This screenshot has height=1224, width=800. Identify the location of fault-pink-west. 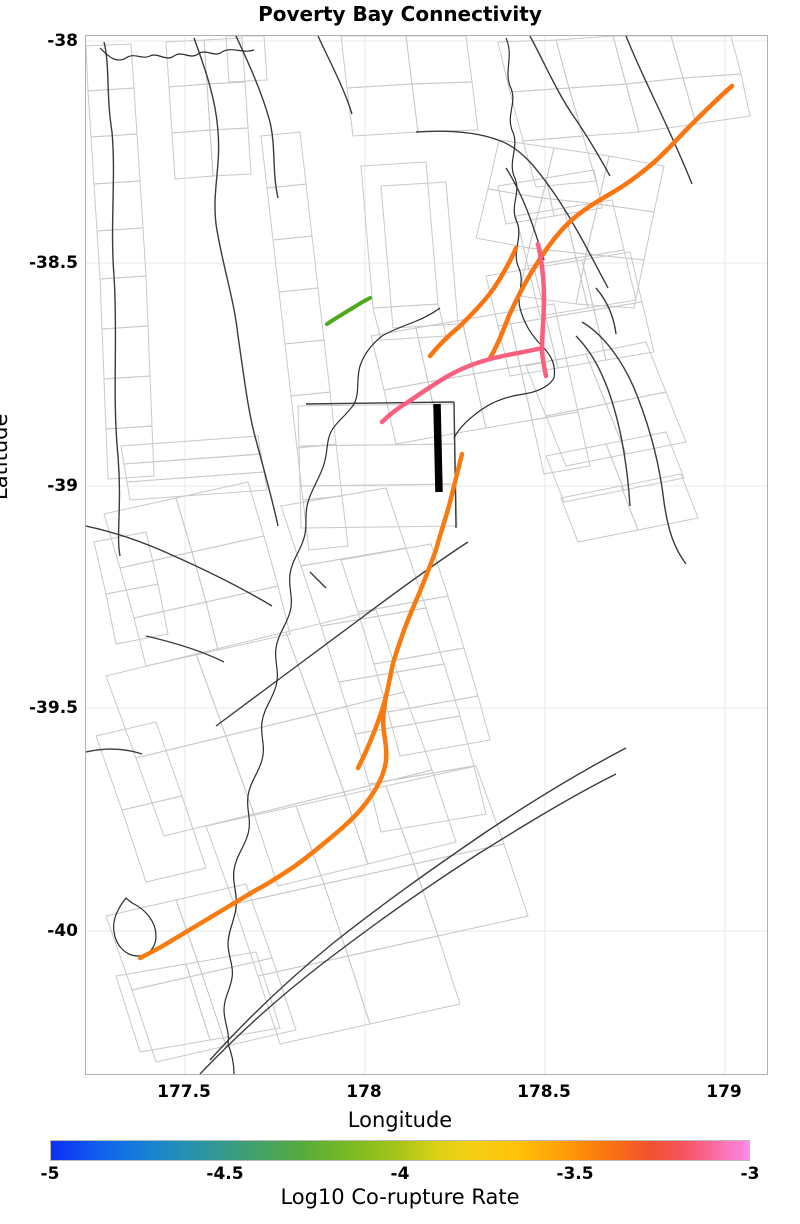
(462, 385).